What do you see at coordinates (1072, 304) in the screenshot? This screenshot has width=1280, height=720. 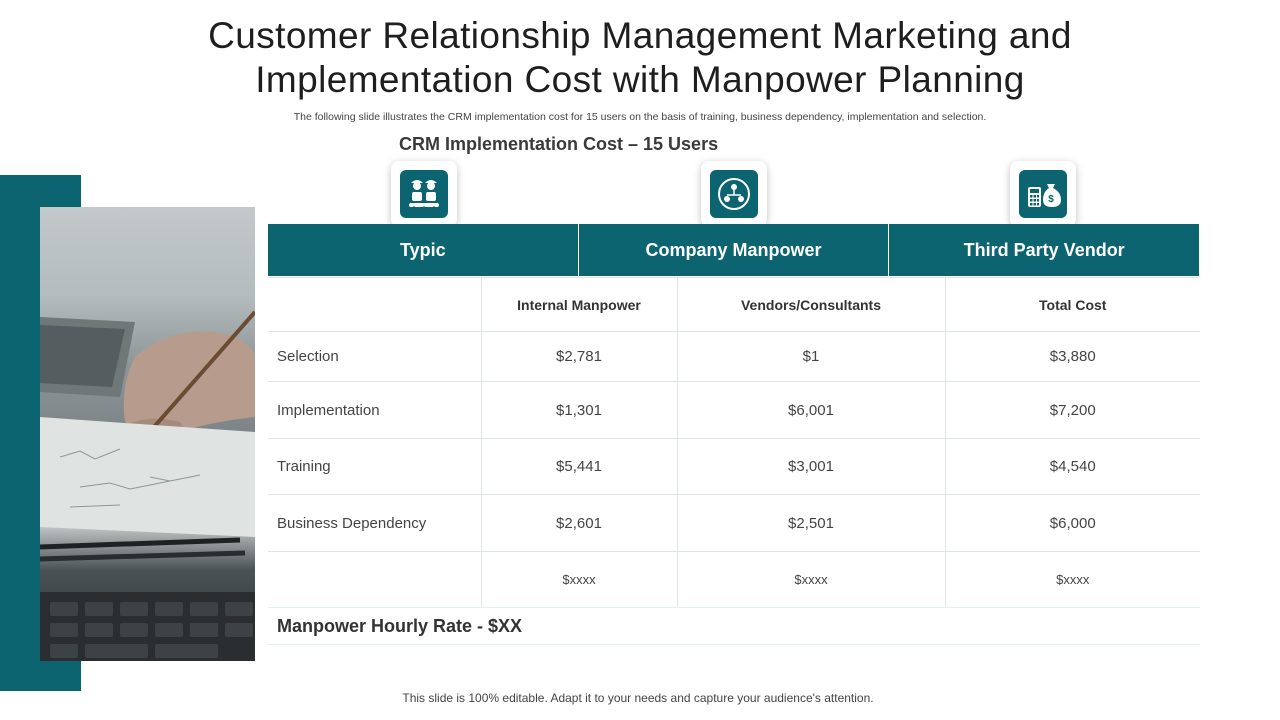 I see `subheader-cell: Total Cost` at bounding box center [1072, 304].